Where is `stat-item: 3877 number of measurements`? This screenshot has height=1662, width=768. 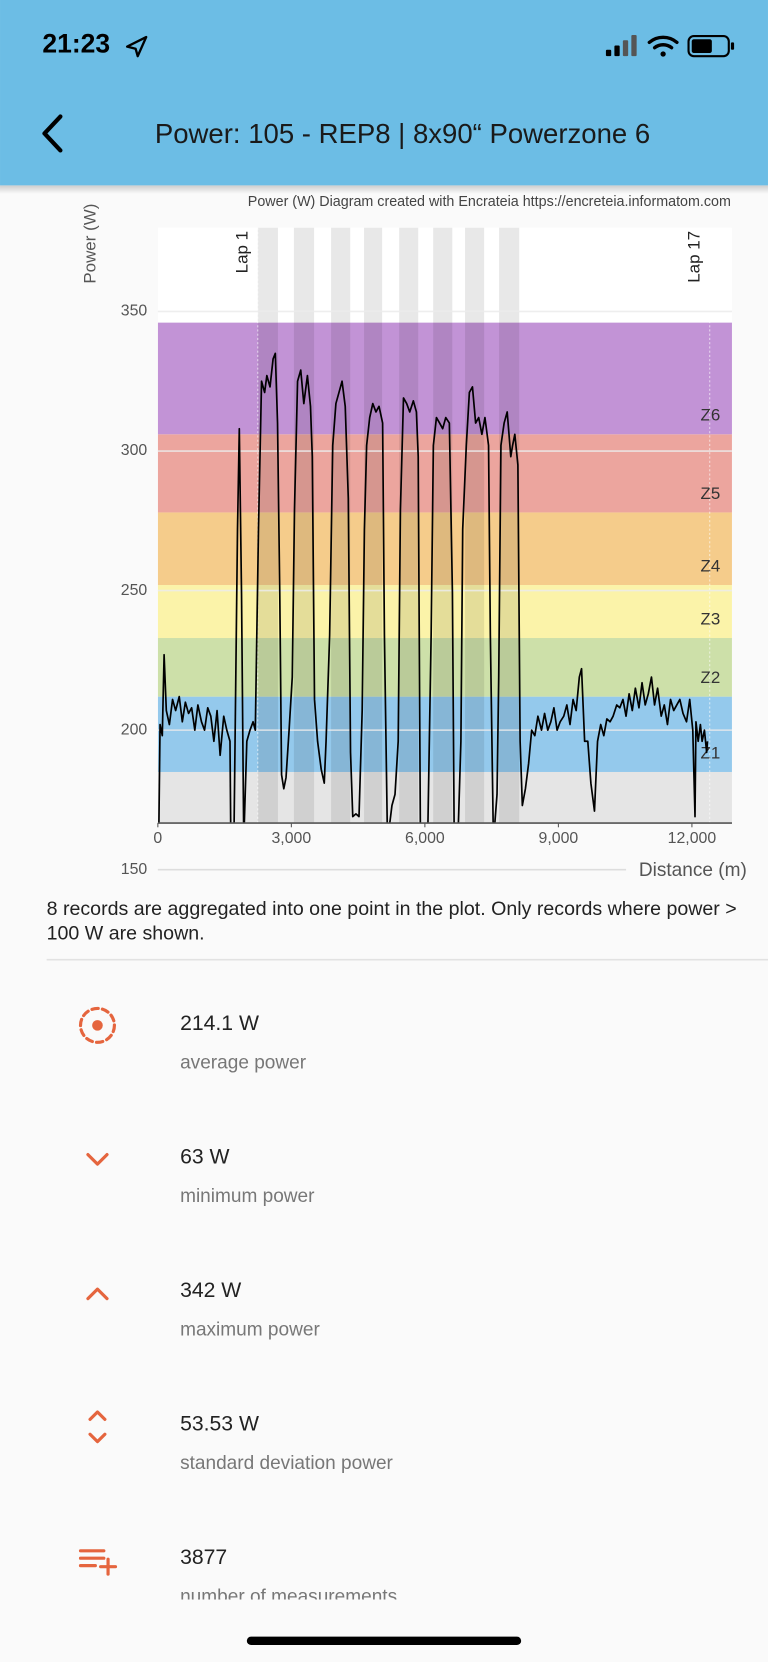 stat-item: 3877 number of measurements is located at coordinates (238, 1577).